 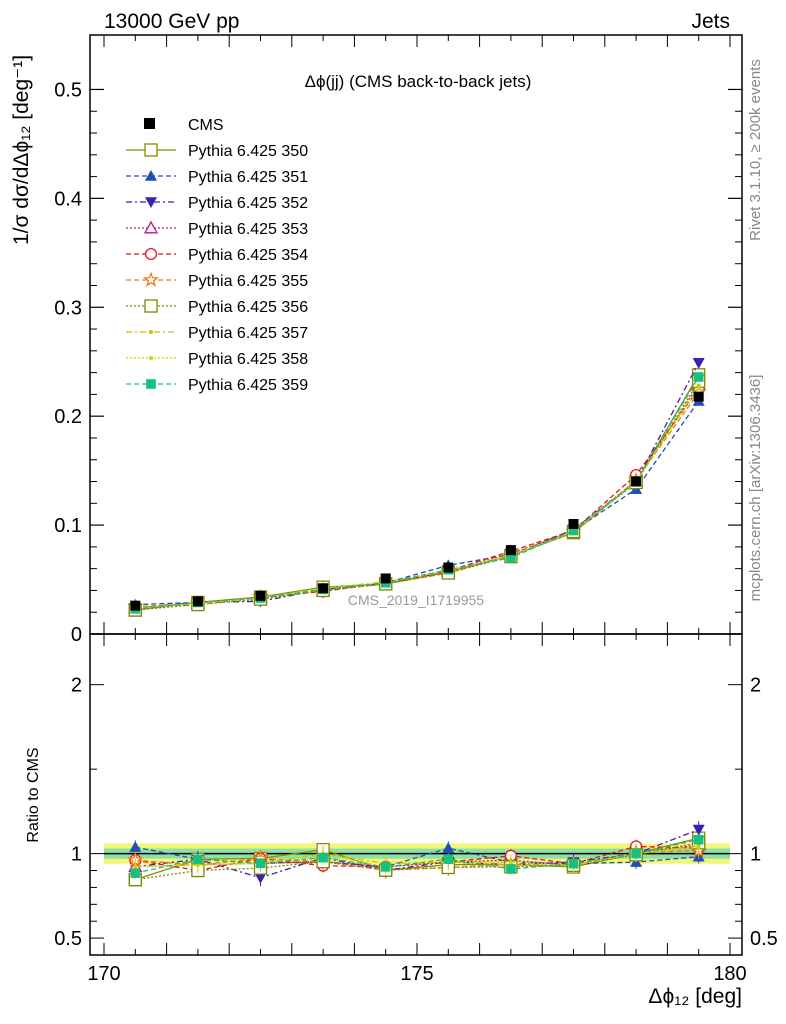 I want to click on legend-358-label: Pythia 6.425 358, so click(x=248, y=359).